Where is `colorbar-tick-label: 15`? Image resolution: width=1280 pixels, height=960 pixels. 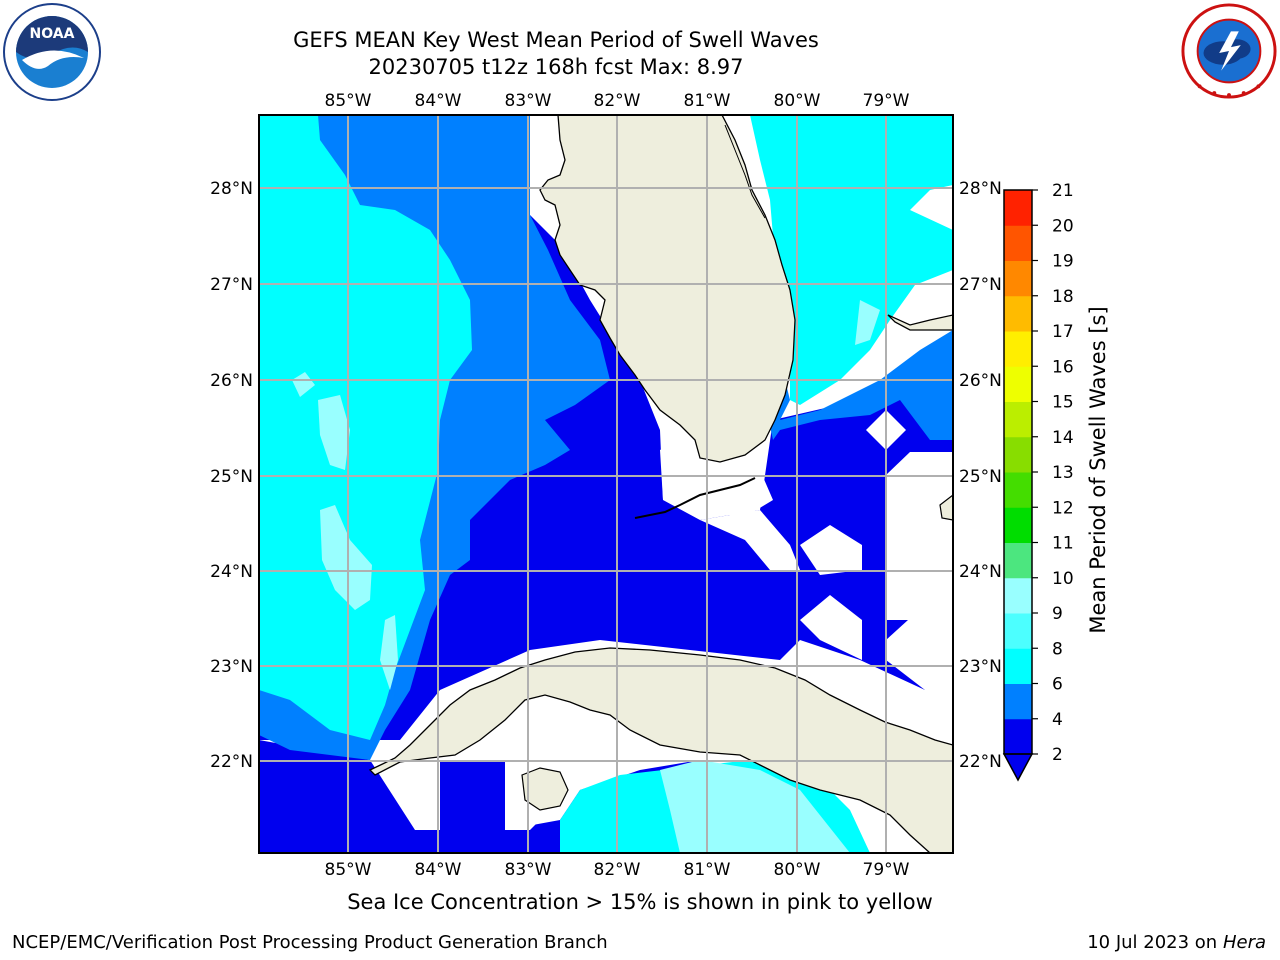
colorbar-tick-label: 15 is located at coordinates (1063, 403).